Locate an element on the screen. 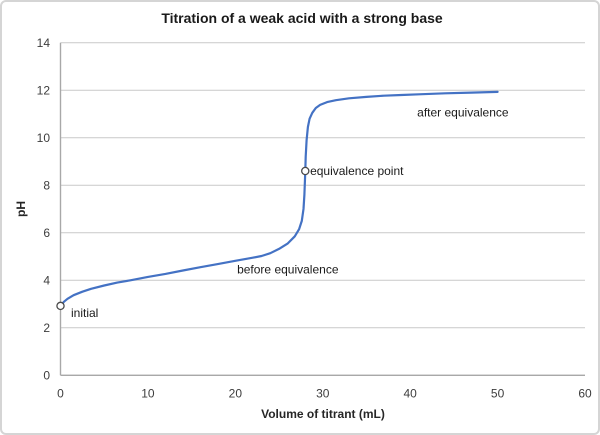 This screenshot has width=600, height=435. x-tick-label: 50 is located at coordinates (498, 393).